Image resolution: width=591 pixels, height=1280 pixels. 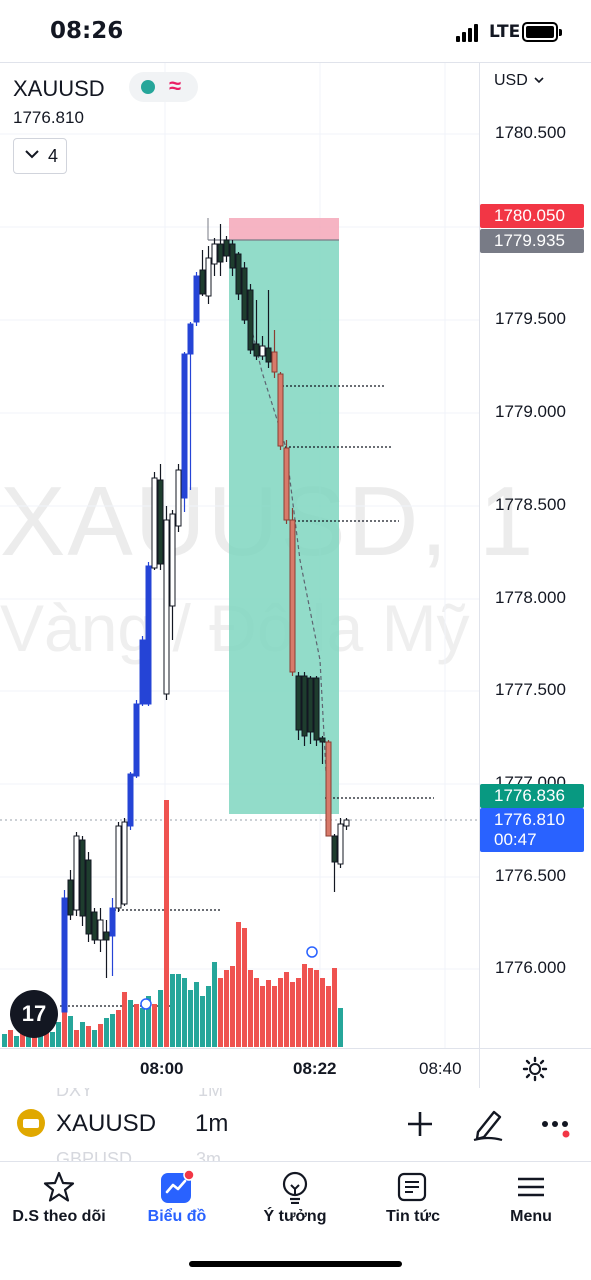 I want to click on status-time: 08:26, so click(x=87, y=31).